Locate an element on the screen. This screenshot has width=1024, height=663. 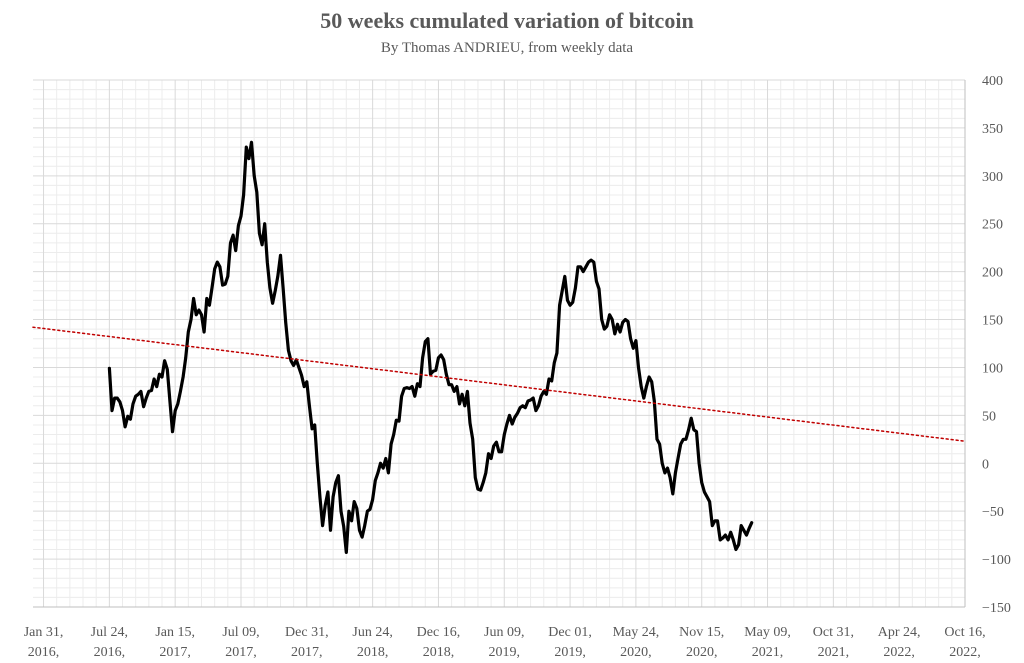
x-tick-label: Jul 24, 2016, is located at coordinates (109, 642).